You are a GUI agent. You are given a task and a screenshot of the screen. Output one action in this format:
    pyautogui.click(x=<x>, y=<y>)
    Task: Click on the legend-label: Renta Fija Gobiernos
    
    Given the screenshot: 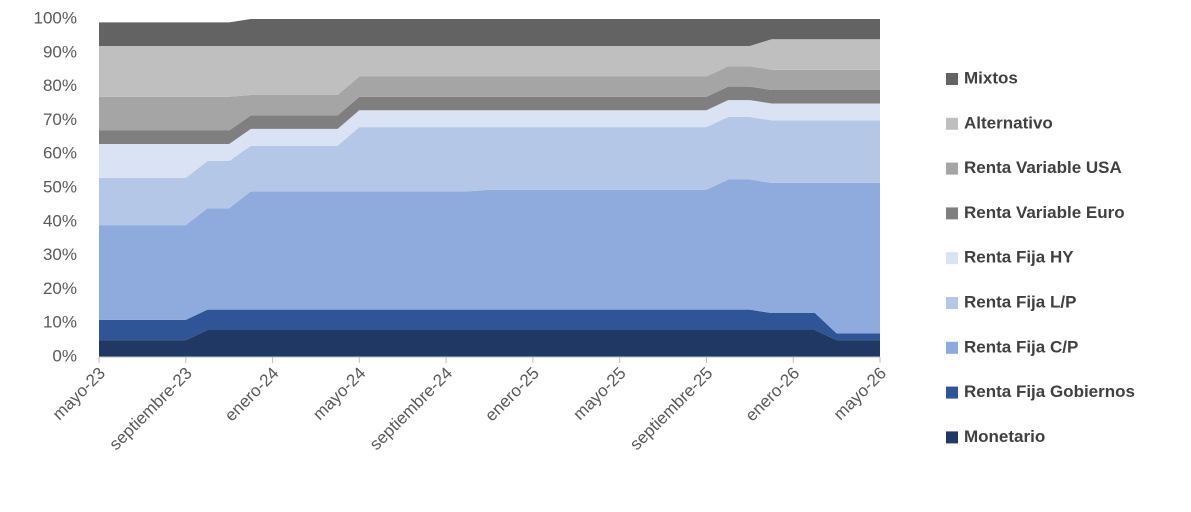 What is the action you would take?
    pyautogui.click(x=1049, y=391)
    